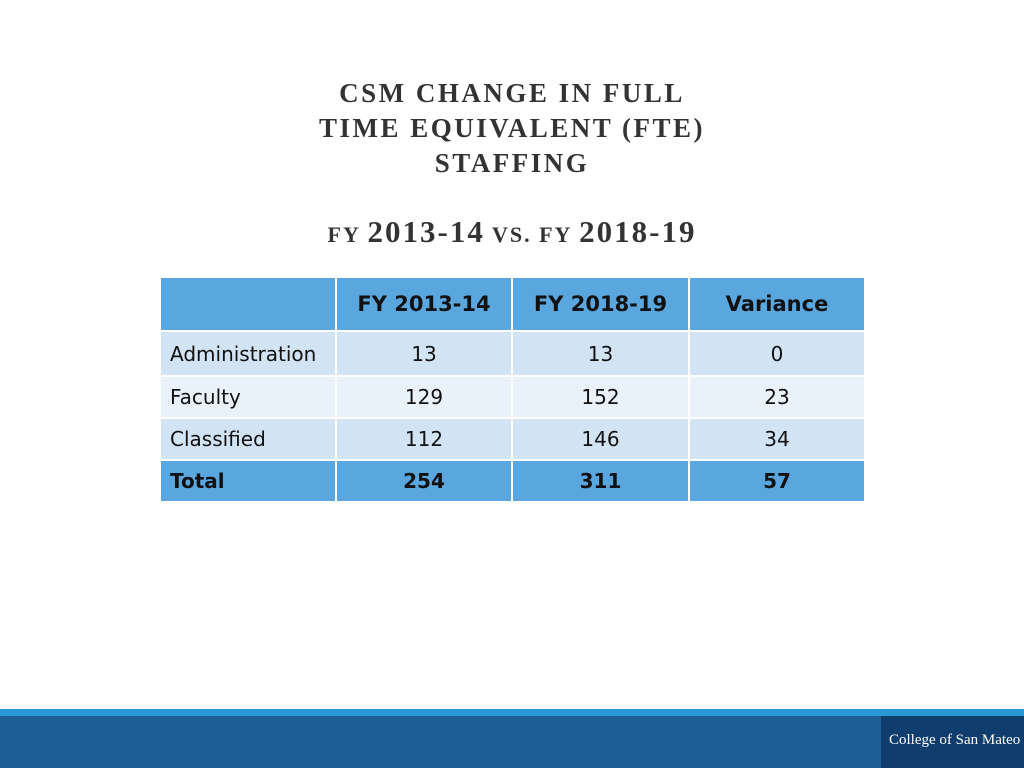 This screenshot has width=1024, height=768. I want to click on slide-subtitle: FY 2013-14 VS. FY 2018-19, so click(512, 232).